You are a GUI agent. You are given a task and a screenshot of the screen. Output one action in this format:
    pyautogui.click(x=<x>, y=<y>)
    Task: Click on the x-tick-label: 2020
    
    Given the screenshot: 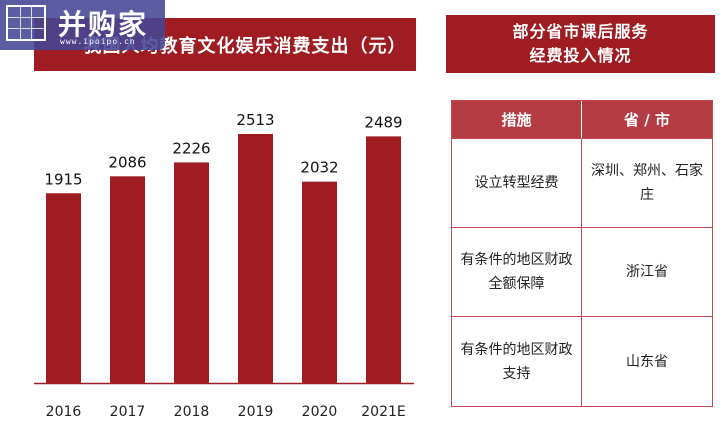 What is the action you would take?
    pyautogui.click(x=320, y=412)
    